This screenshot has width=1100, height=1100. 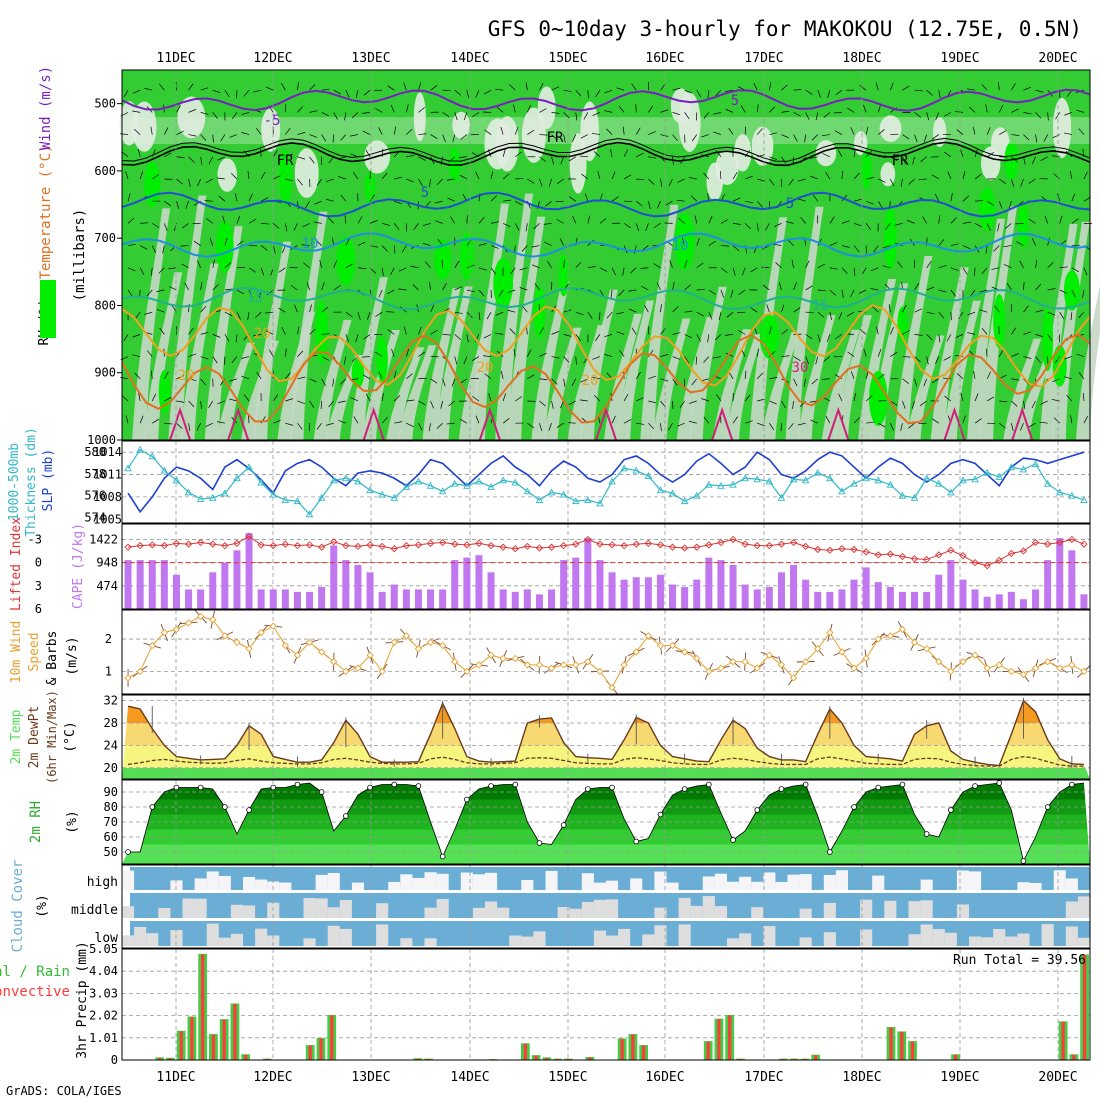 What do you see at coordinates (235, 391) in the screenshot?
I see `rh-dry-streak` at bounding box center [235, 391].